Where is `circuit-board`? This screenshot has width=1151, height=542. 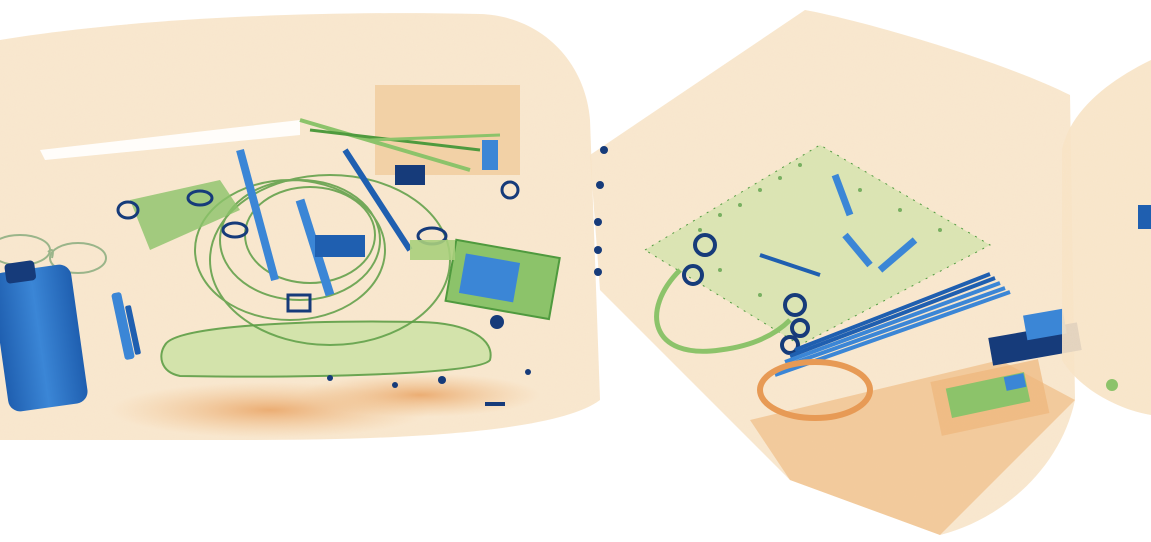 circuit-board is located at coordinates (818, 245).